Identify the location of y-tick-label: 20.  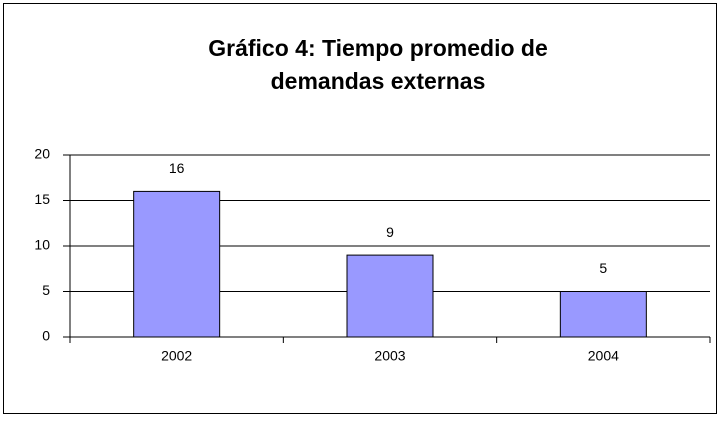
(42, 154).